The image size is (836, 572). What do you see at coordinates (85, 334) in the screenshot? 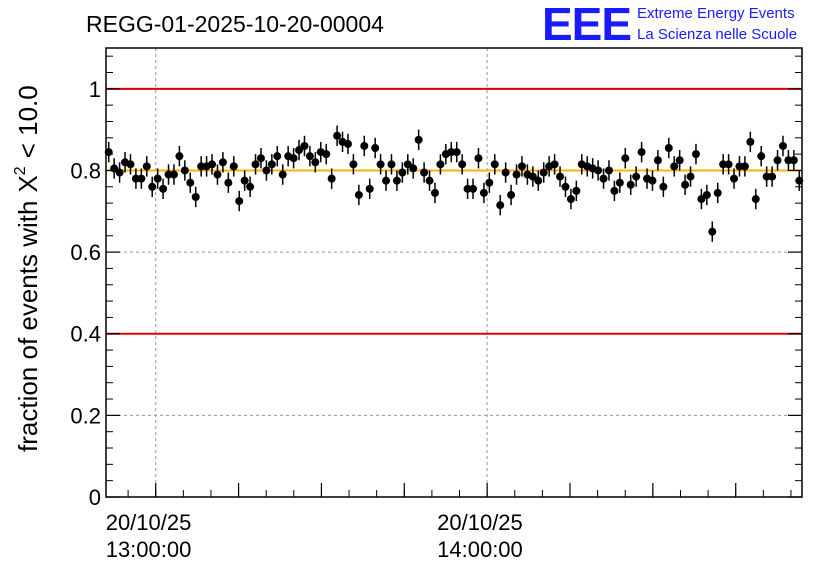
I see `y-tick-label: 0.4` at bounding box center [85, 334].